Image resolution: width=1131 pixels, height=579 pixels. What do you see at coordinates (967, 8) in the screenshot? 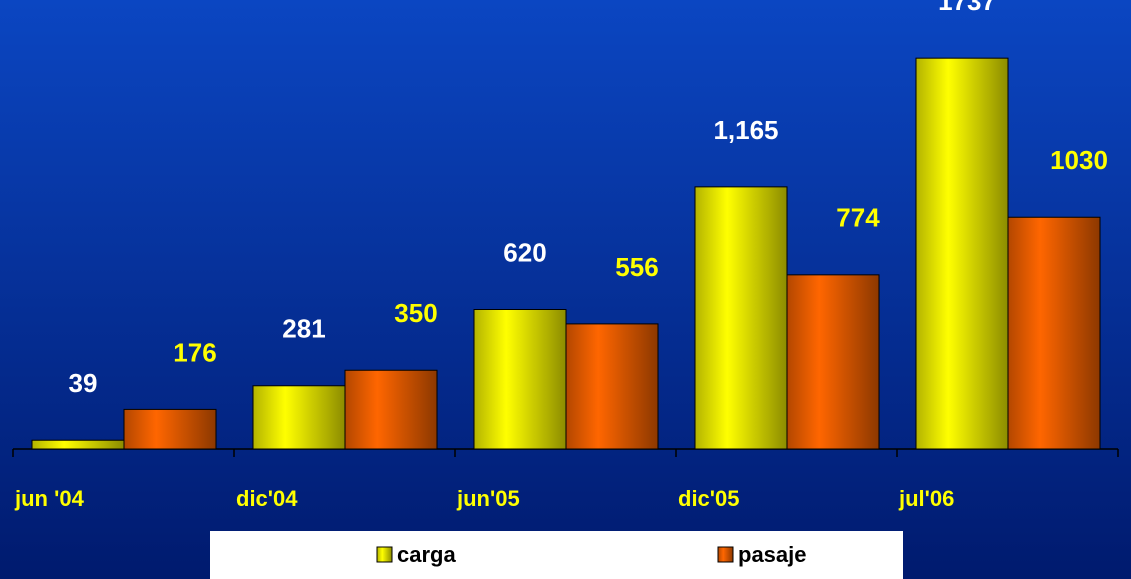
I see `value-label: 1737` at bounding box center [967, 8].